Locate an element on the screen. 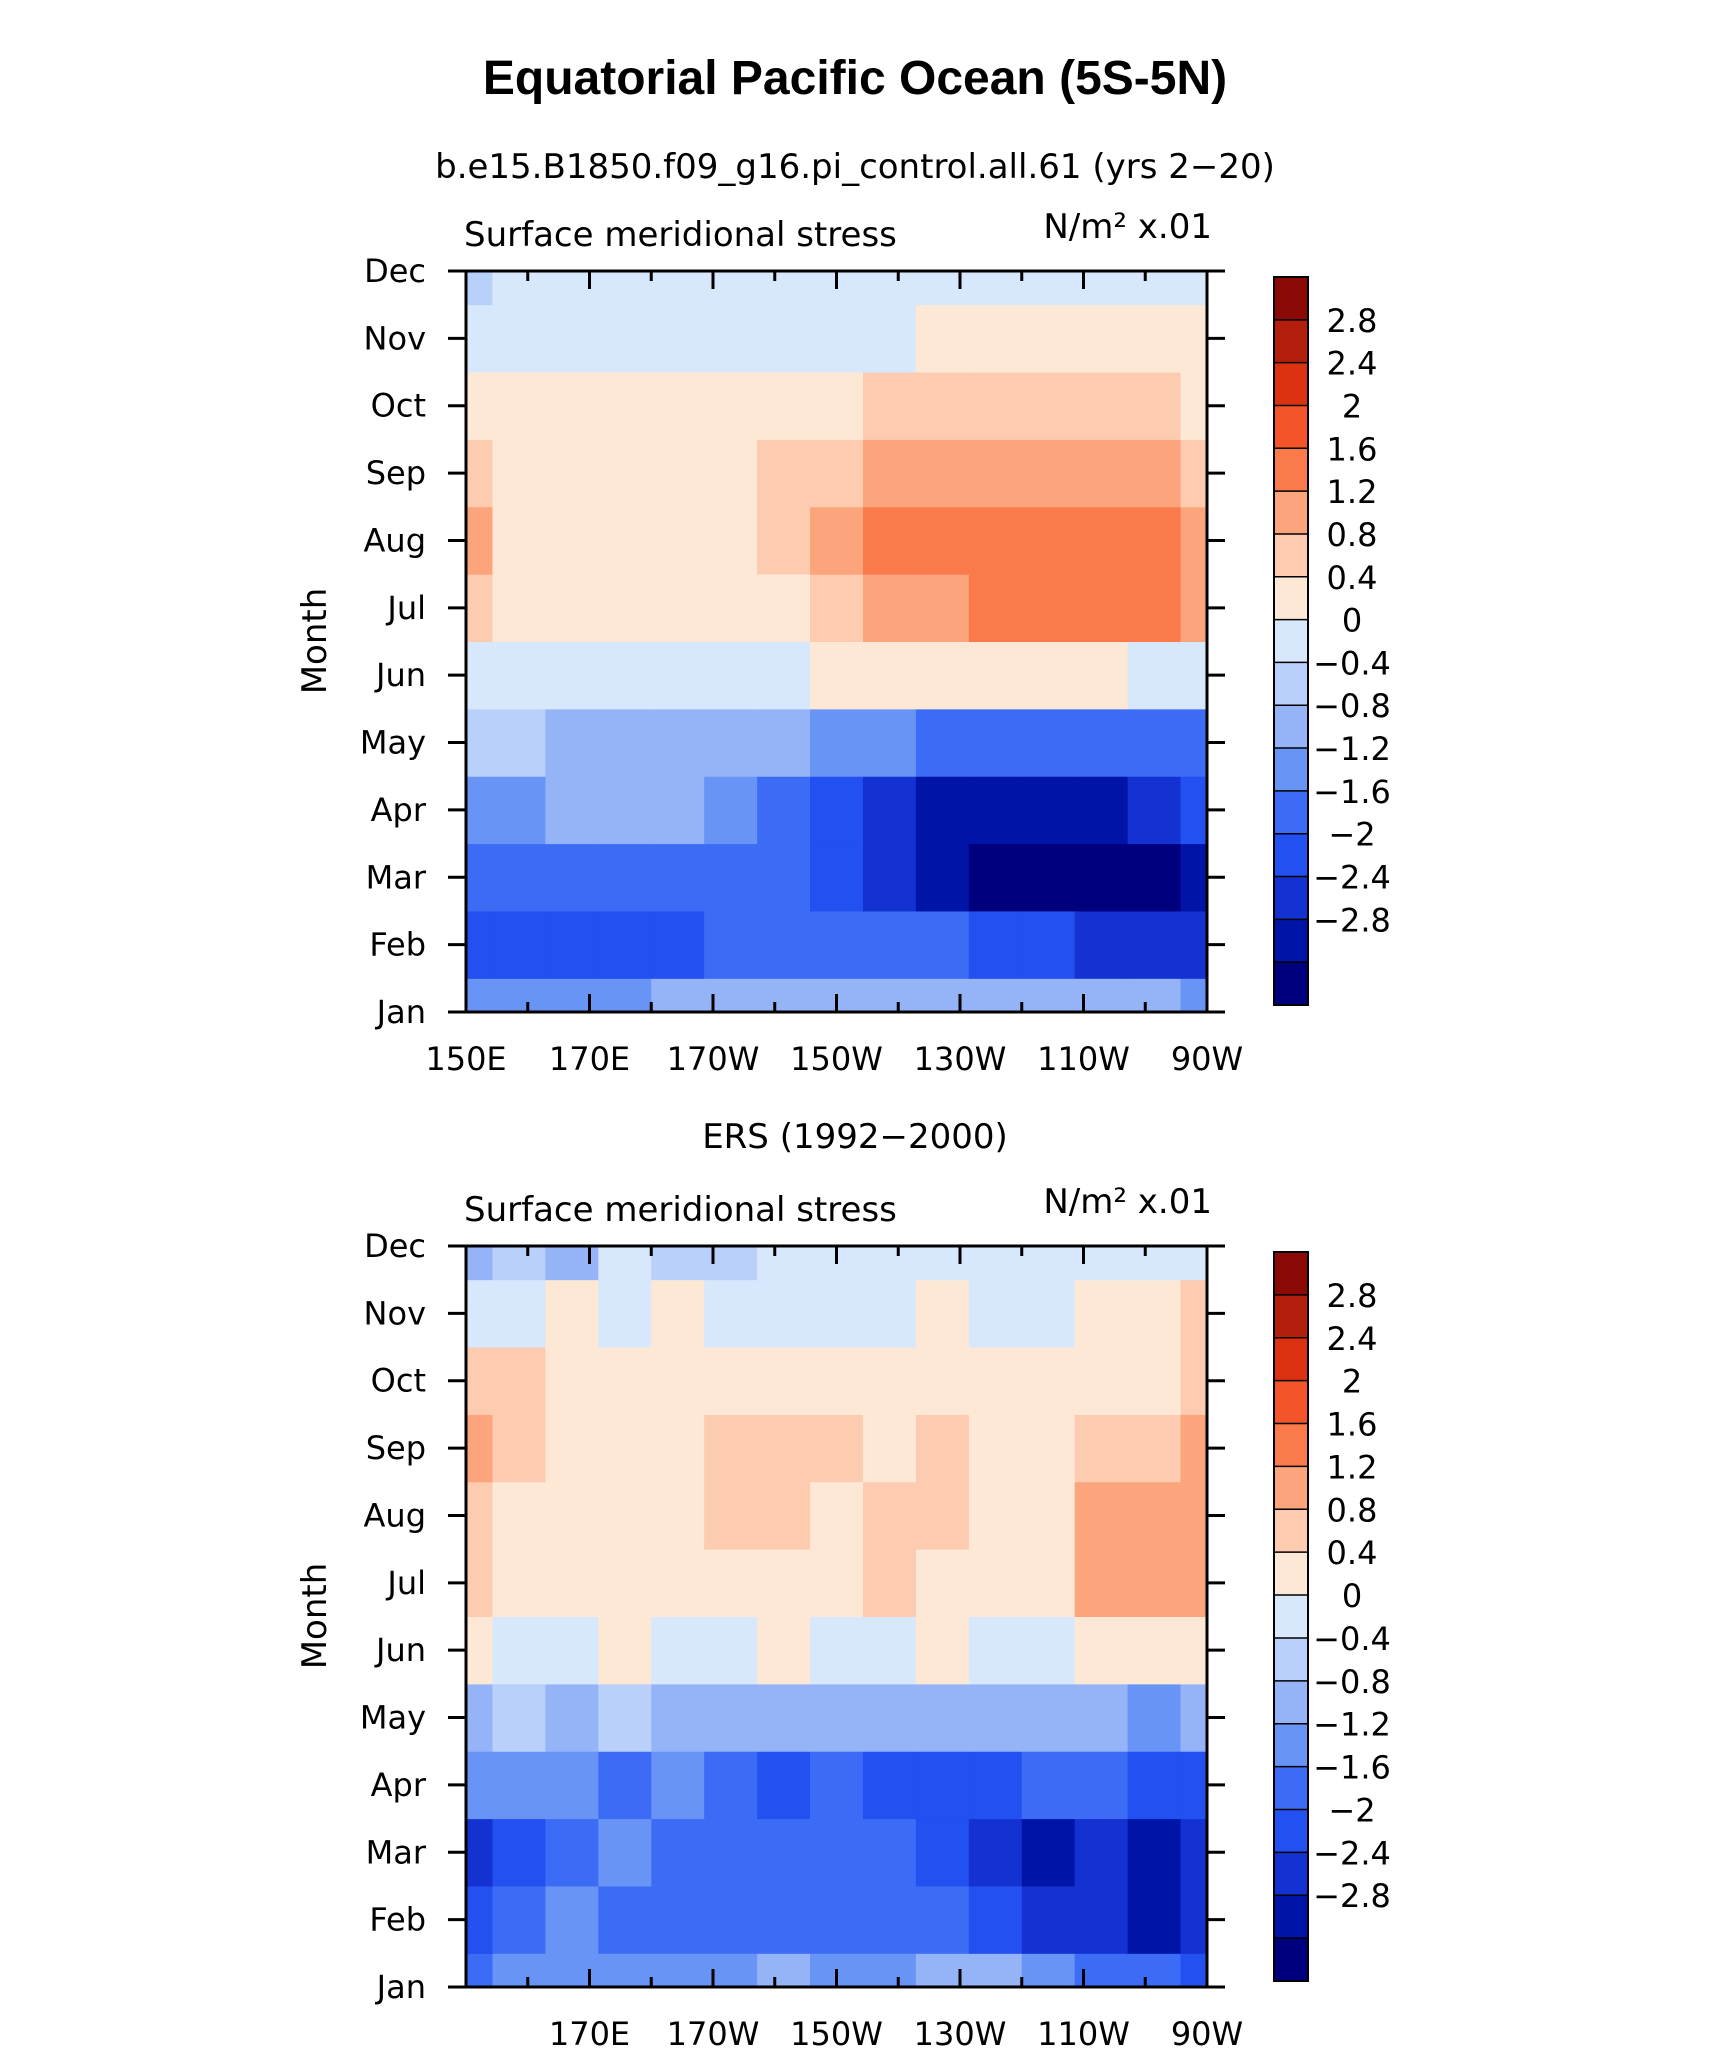  colorbar-label: −2.4 is located at coordinates (1352, 1853).